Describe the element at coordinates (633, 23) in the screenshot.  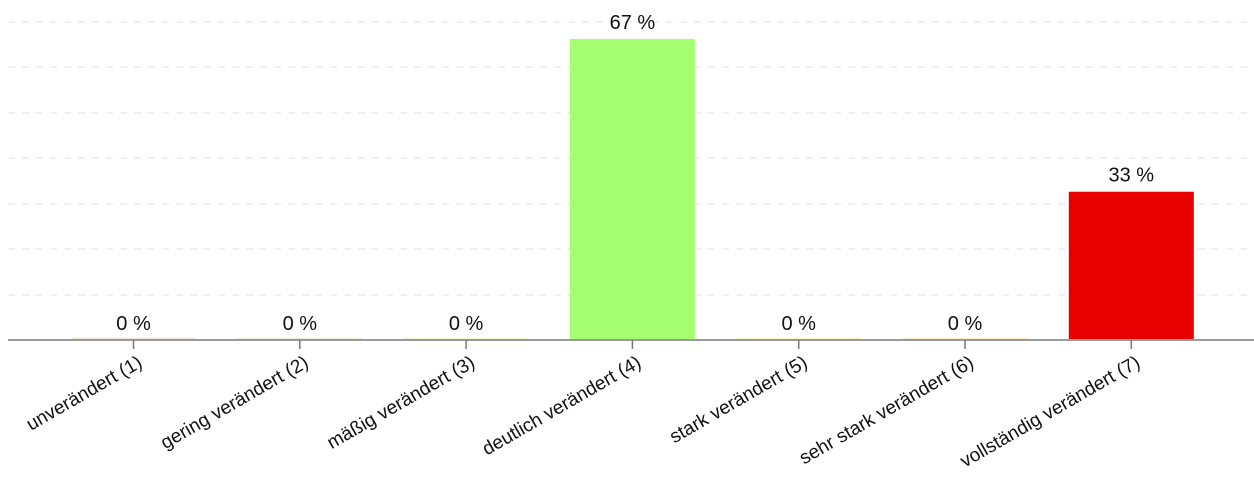
I see `data-label-4: 67 %` at that location.